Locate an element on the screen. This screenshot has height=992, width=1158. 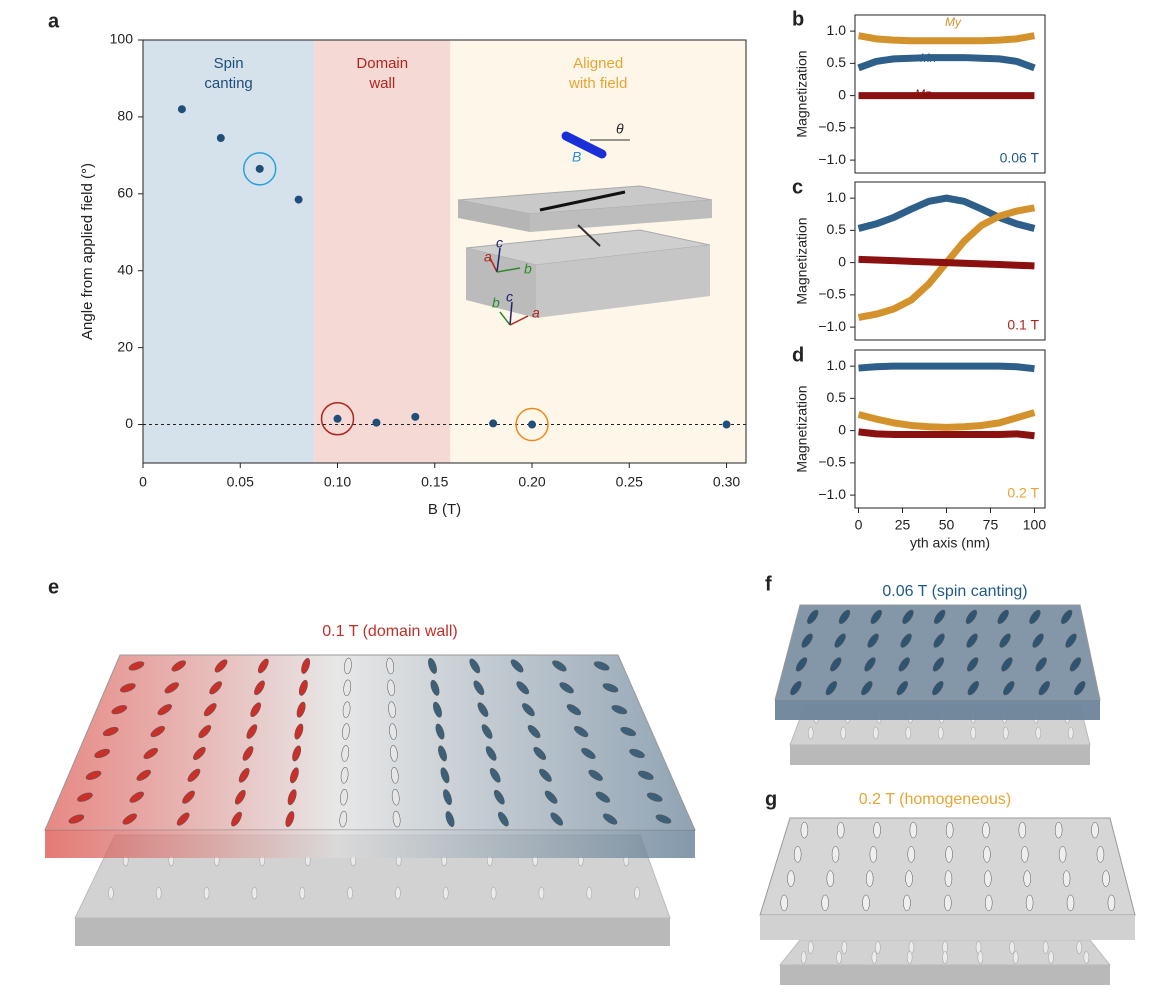
x-tick-label: 0 is located at coordinates (859, 525).